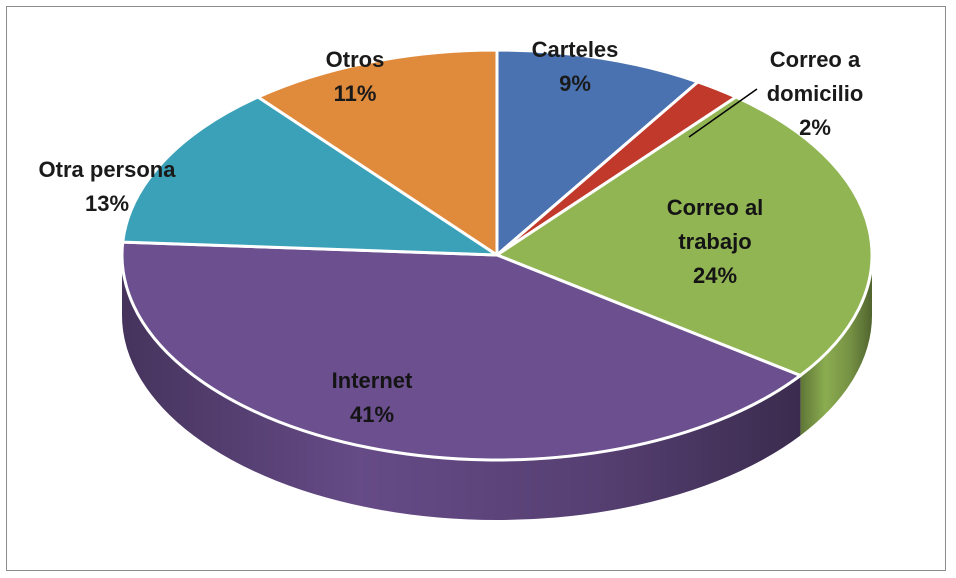 This screenshot has width=956, height=578. What do you see at coordinates (372, 380) in the screenshot?
I see `slice-name-internet: Internet` at bounding box center [372, 380].